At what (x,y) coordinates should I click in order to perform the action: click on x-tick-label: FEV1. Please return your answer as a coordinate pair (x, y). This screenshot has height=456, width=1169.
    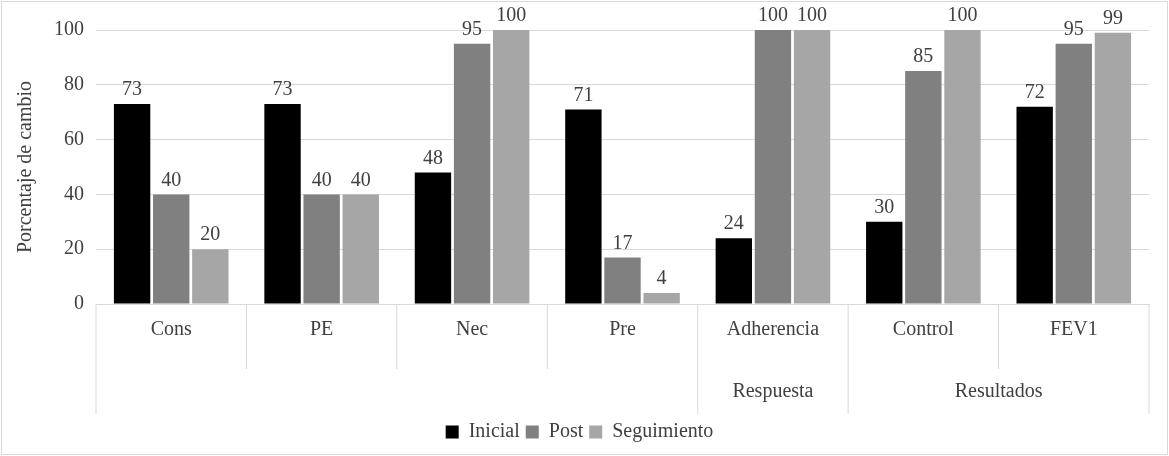
    Looking at the image, I should click on (1073, 328).